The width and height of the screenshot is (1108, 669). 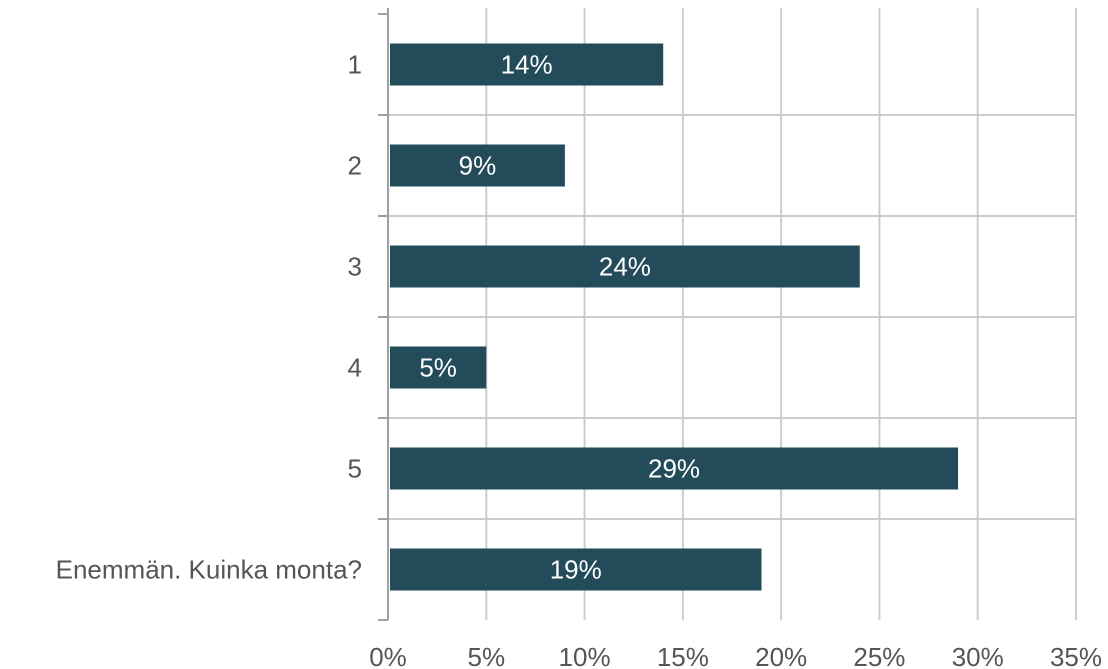 What do you see at coordinates (735, 655) in the screenshot?
I see `x-tick-labels: 0% 5% 10% 15% 20% 25% 30% 35%` at bounding box center [735, 655].